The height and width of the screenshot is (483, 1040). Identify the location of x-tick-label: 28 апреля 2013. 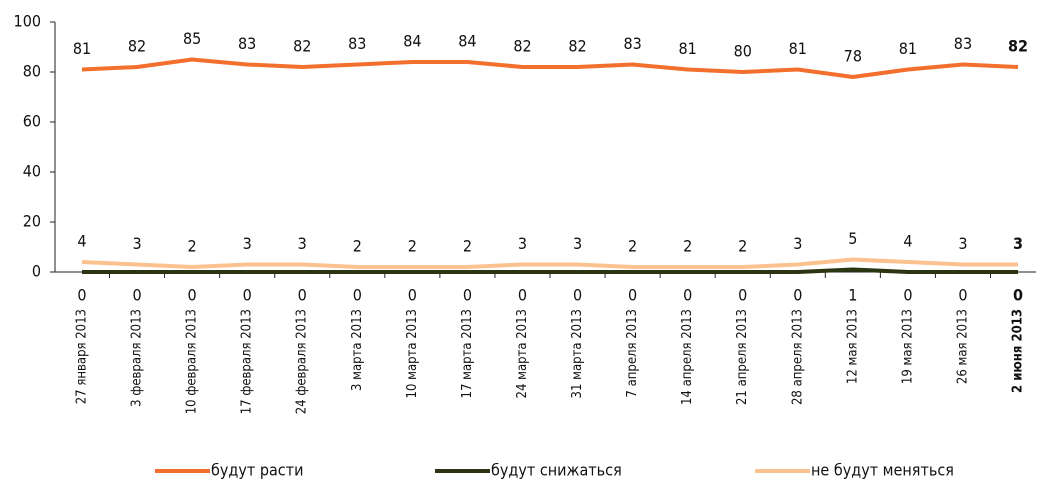
(797, 357).